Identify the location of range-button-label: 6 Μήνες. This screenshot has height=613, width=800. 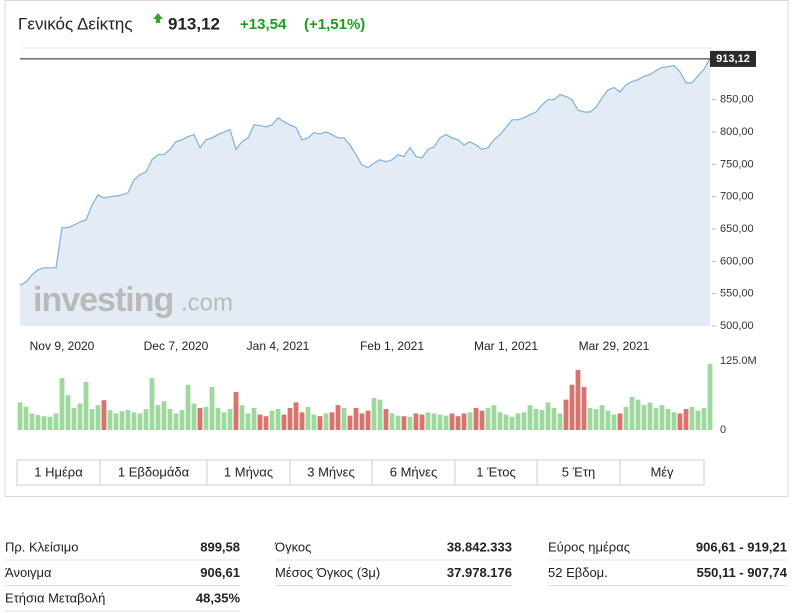
(413, 471).